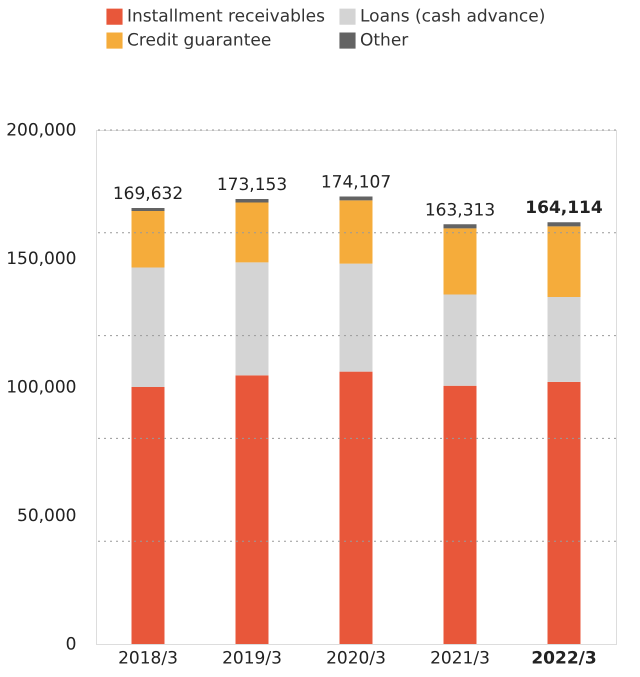 This screenshot has height=677, width=640. What do you see at coordinates (71, 644) in the screenshot?
I see `y-tick-label: 0` at bounding box center [71, 644].